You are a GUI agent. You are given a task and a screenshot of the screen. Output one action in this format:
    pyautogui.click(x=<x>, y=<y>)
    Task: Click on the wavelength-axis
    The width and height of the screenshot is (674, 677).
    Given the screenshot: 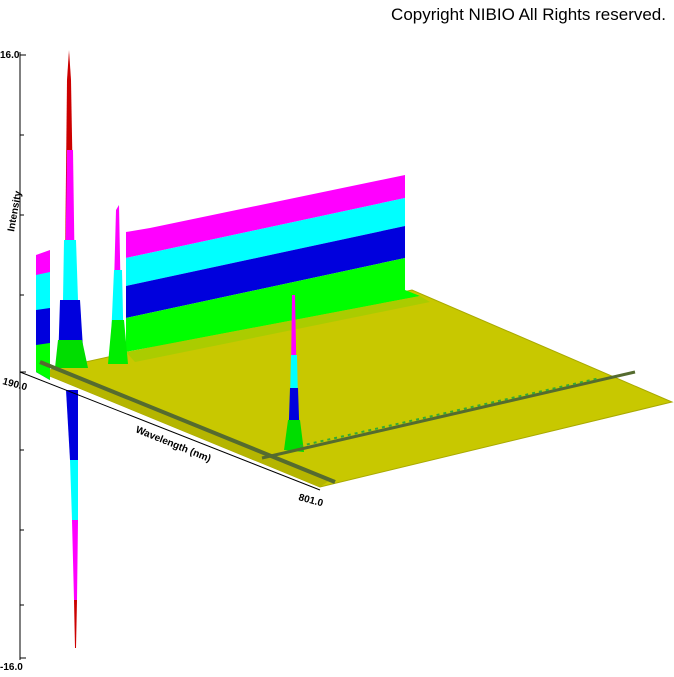 What is the action you would take?
    pyautogui.click(x=170, y=431)
    